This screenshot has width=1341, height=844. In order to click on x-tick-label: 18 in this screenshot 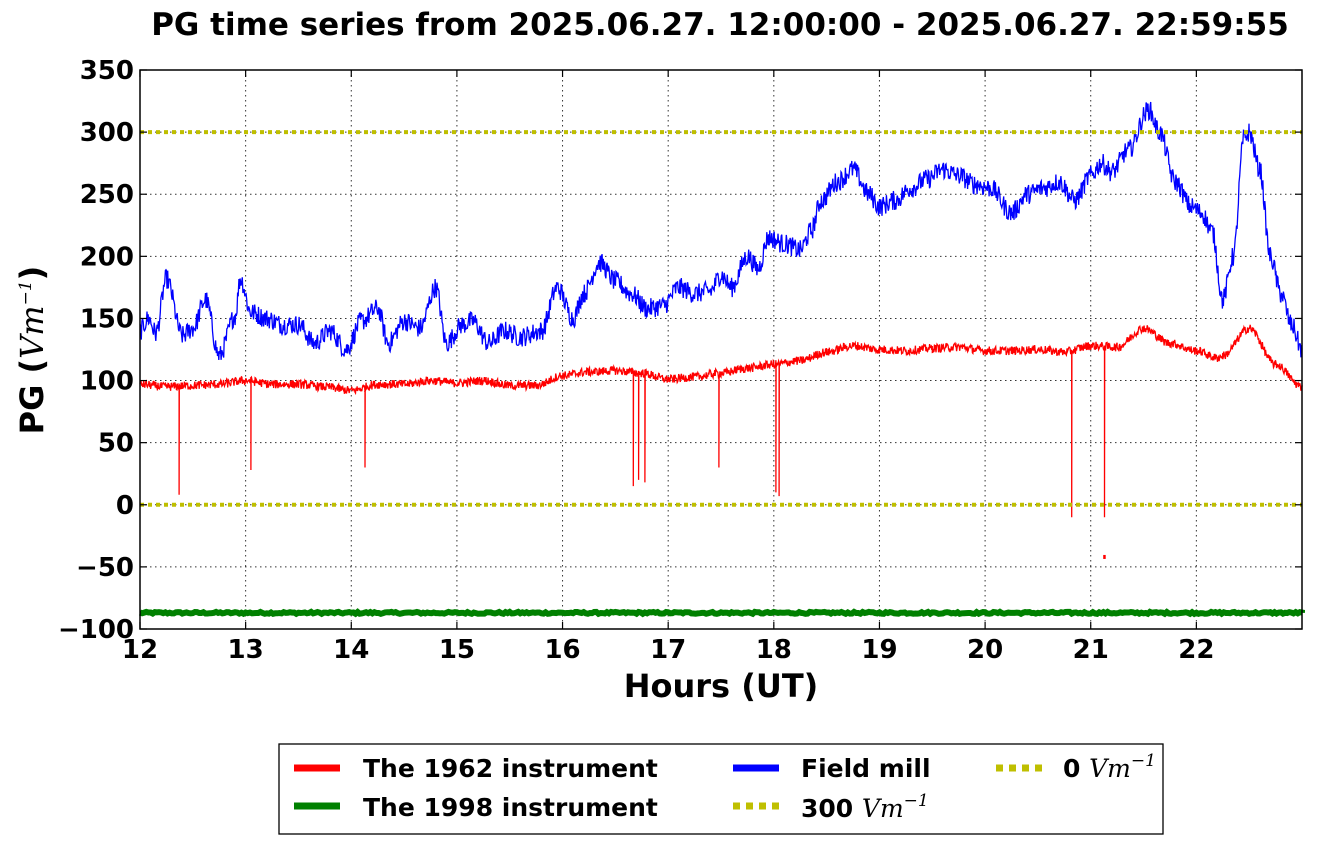, I will do `click(774, 650)`.